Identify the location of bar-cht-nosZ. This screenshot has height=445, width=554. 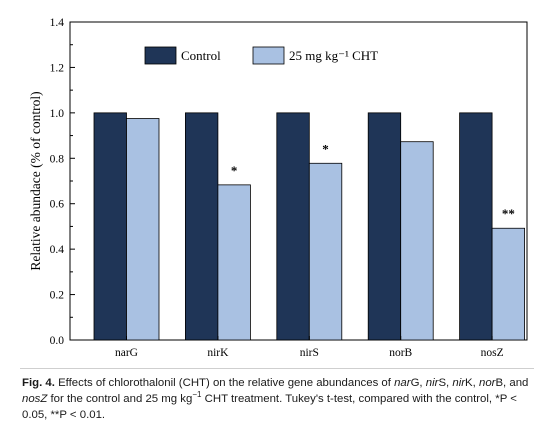
(508, 284).